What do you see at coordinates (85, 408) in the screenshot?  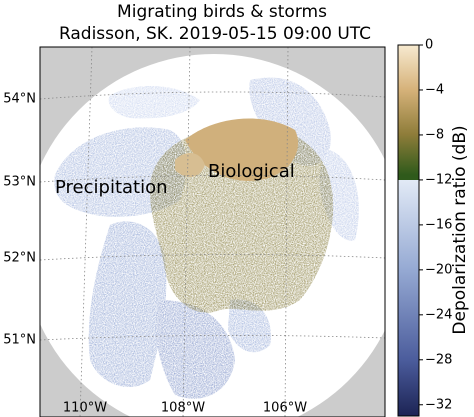 I see `lon-label: 110°W` at bounding box center [85, 408].